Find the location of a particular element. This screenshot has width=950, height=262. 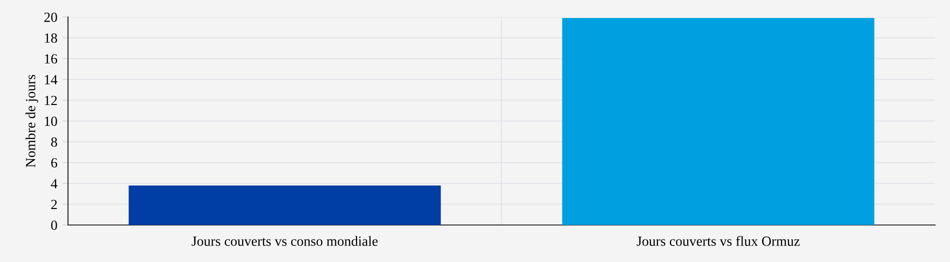

y-tick-label: 10 is located at coordinates (51, 121).